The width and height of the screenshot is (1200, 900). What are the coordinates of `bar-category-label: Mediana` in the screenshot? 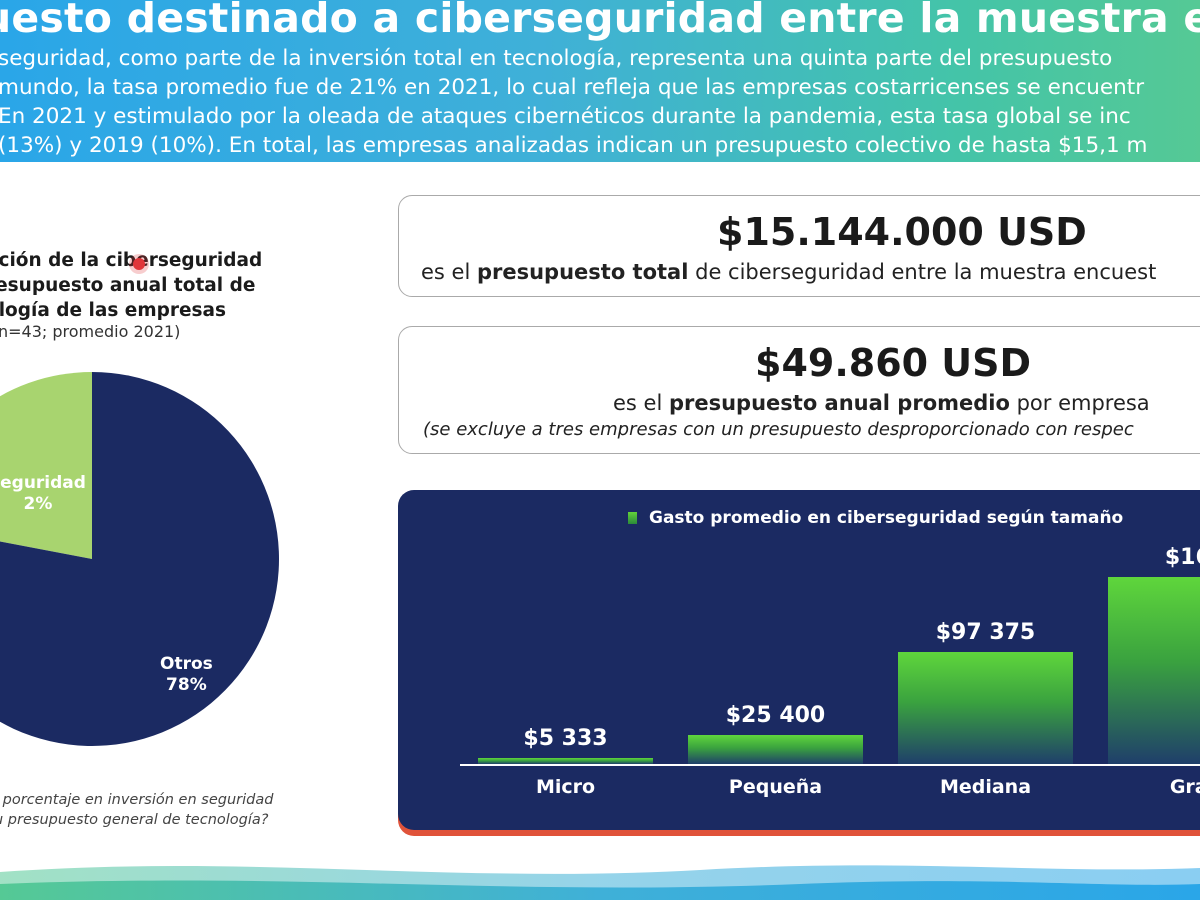 It's located at (985, 787).